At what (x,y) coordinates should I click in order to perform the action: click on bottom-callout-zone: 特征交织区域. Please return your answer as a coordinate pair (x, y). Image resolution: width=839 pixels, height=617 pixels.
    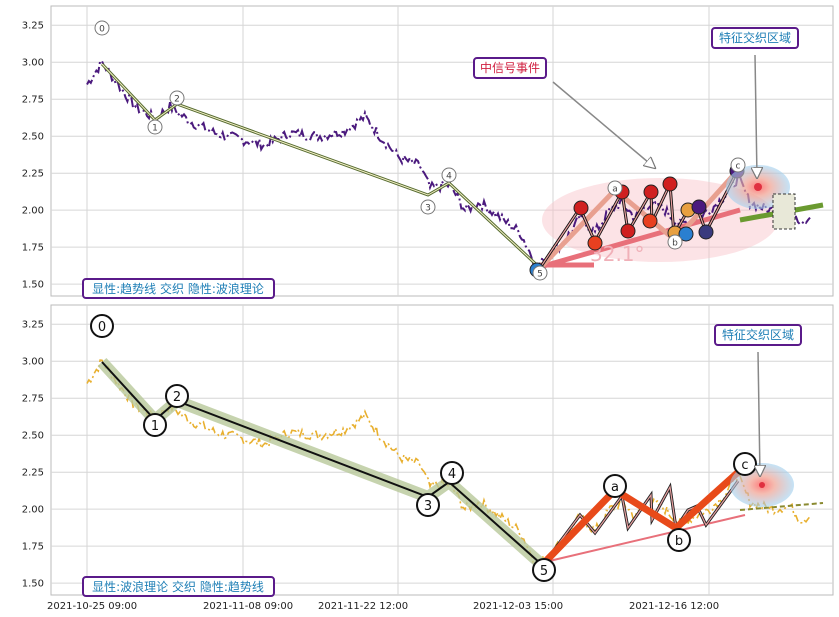
    Looking at the image, I should click on (758, 400).